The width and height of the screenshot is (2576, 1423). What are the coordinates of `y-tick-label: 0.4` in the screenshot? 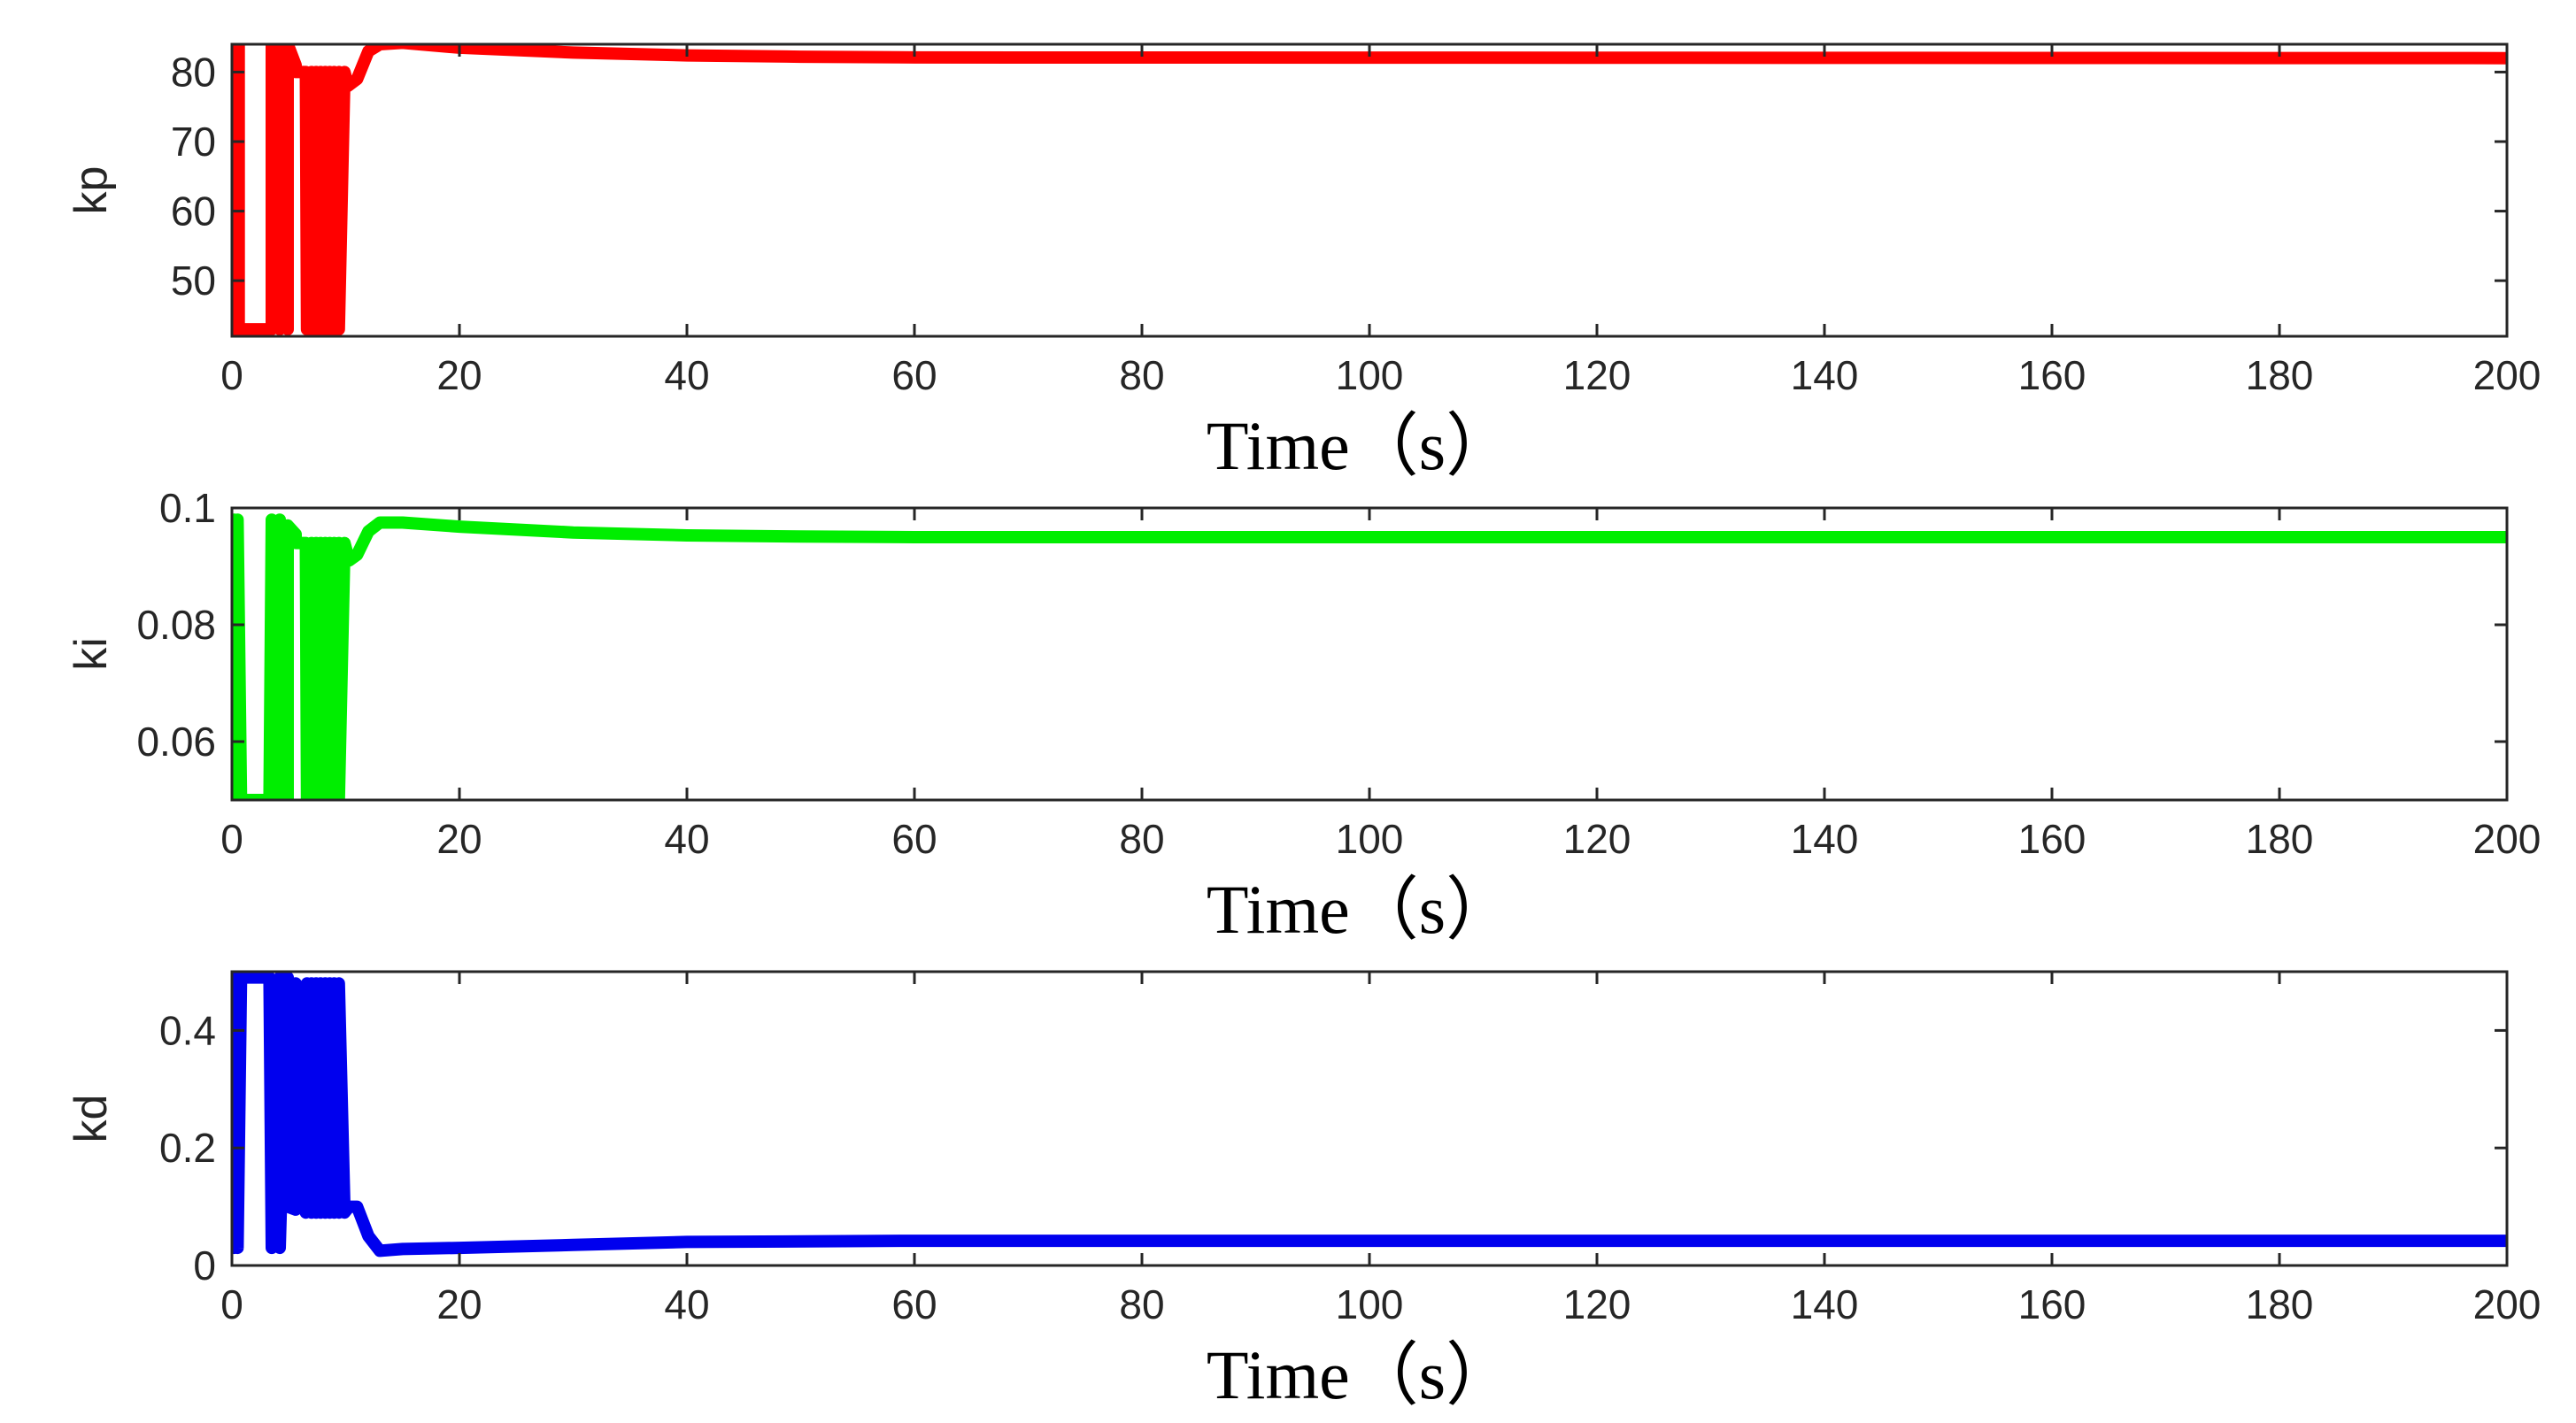 It's located at (187, 1030).